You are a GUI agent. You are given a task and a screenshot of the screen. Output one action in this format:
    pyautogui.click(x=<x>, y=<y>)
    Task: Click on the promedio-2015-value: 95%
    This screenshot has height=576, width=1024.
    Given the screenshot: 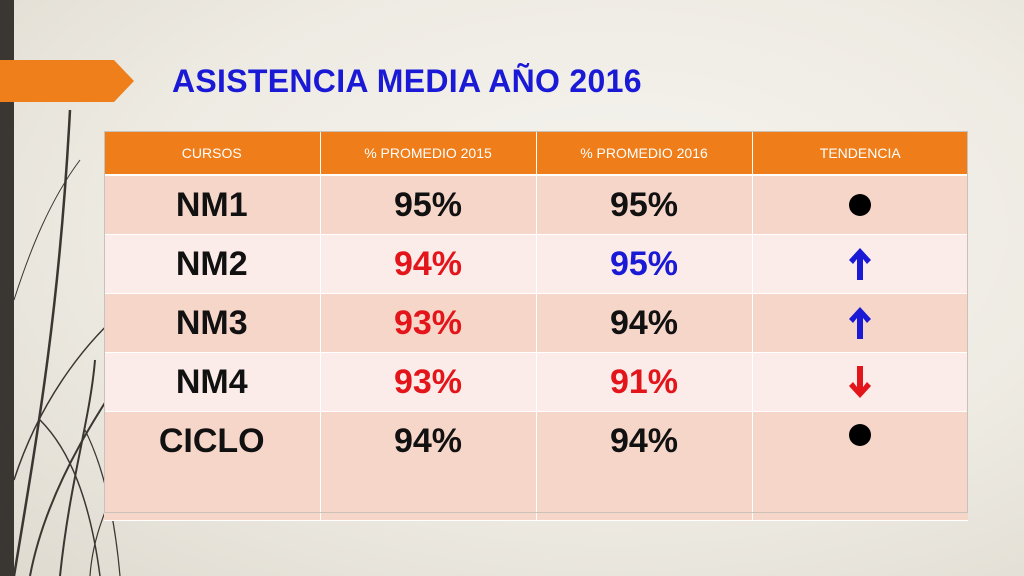 What is the action you would take?
    pyautogui.click(x=428, y=204)
    